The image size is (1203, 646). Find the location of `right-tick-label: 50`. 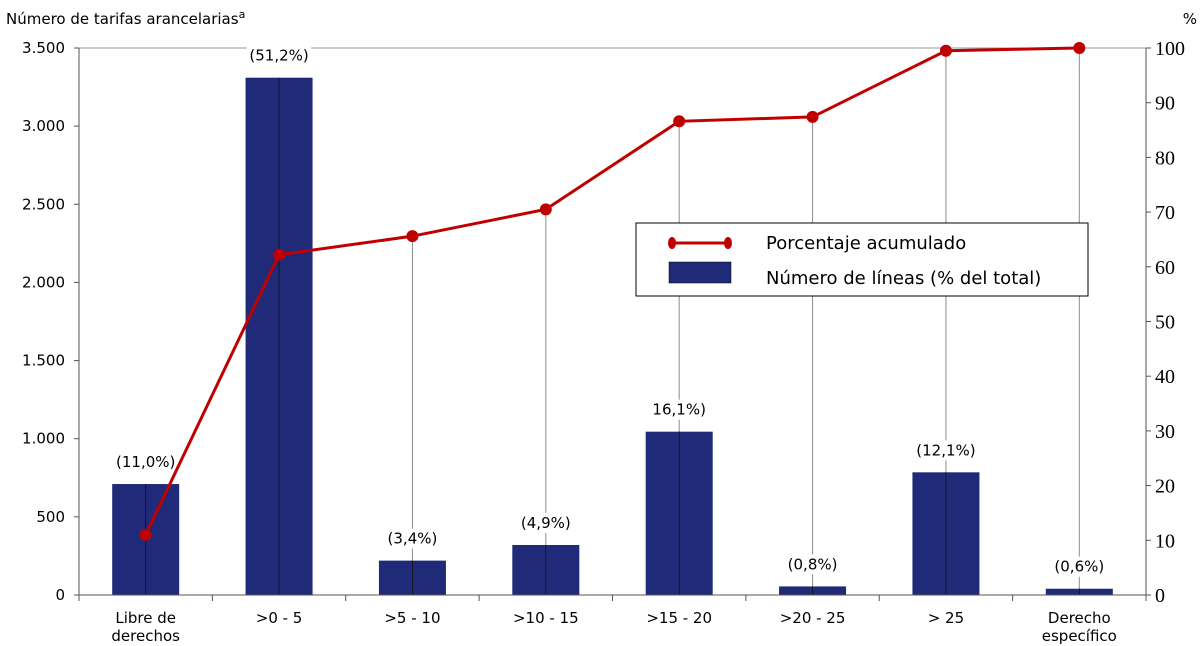

right-tick-label: 50 is located at coordinates (1165, 323).